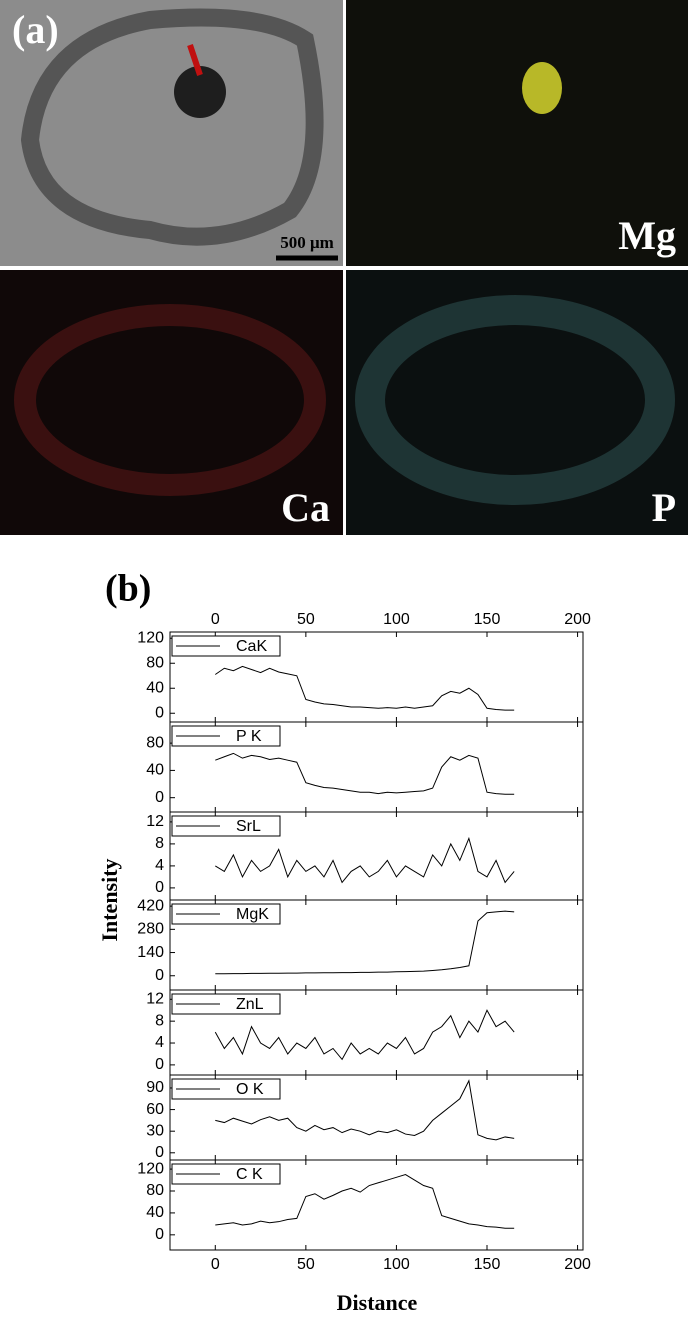  Describe the element at coordinates (150, 929) in the screenshot. I see `y-tick-label: 280` at that location.